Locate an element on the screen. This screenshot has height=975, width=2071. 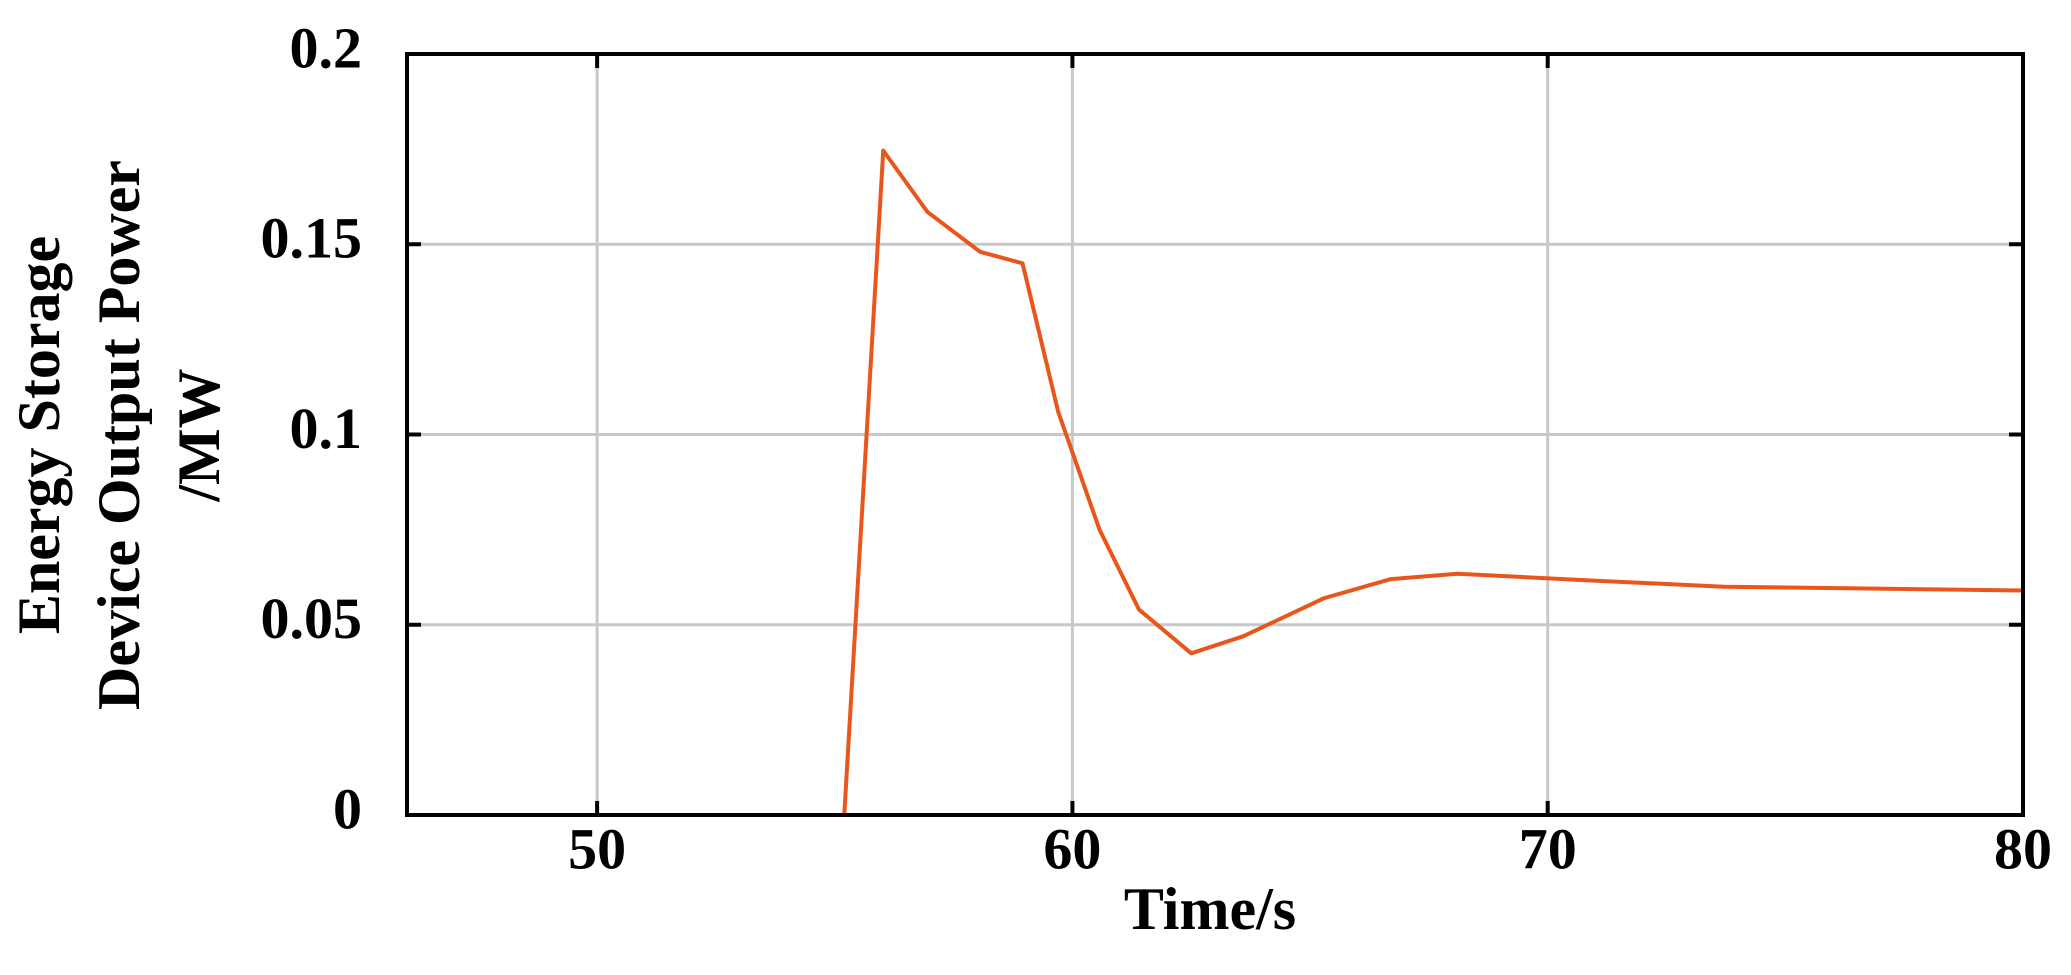
y-tick-label: 0.1 is located at coordinates (326, 428).